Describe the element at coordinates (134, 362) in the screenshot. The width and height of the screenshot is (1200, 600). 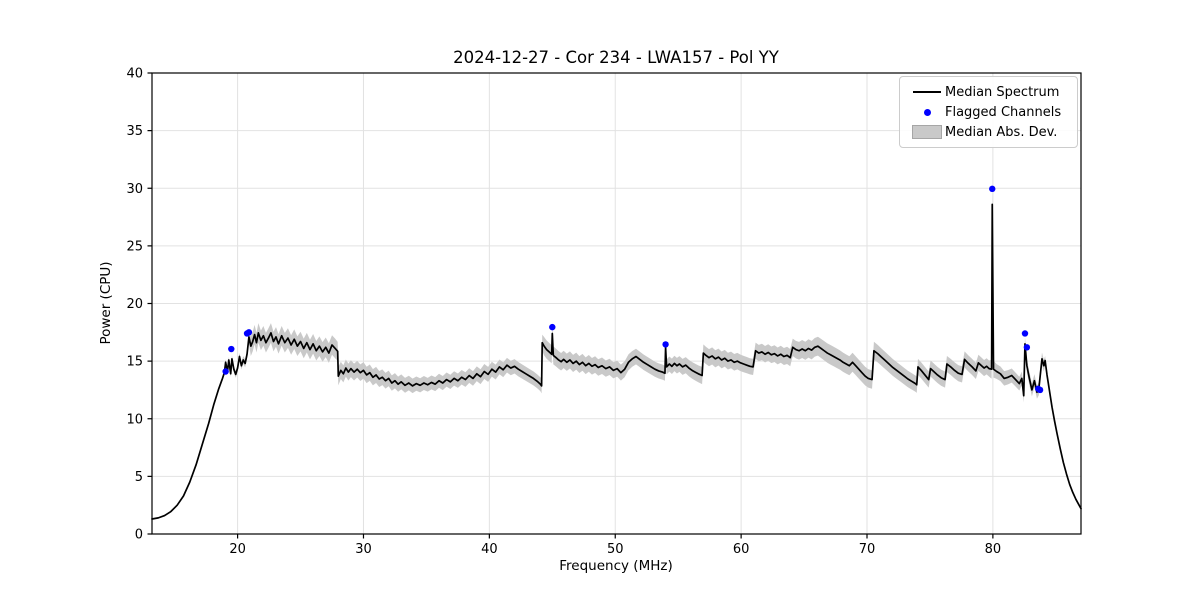
I see `y-tick-label: 15` at that location.